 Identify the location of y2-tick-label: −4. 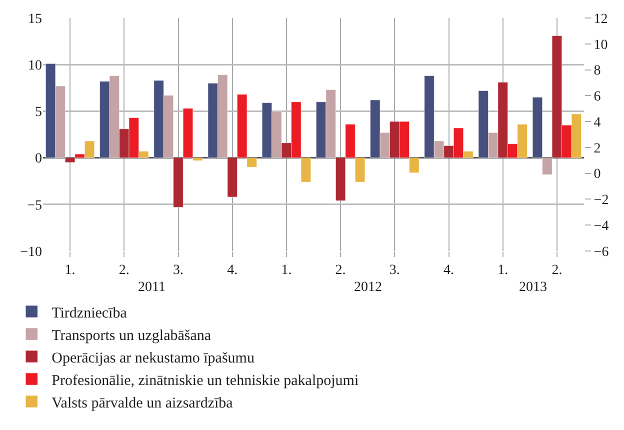
(601, 226).